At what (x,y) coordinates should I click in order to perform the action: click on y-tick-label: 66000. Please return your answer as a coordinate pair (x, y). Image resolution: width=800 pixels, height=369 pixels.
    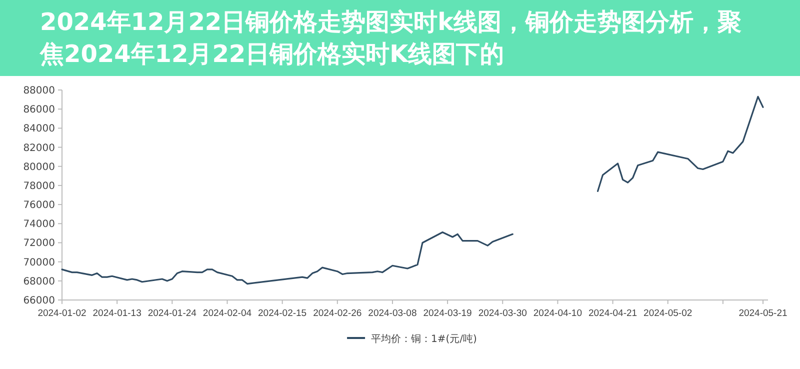
    Looking at the image, I should click on (39, 301).